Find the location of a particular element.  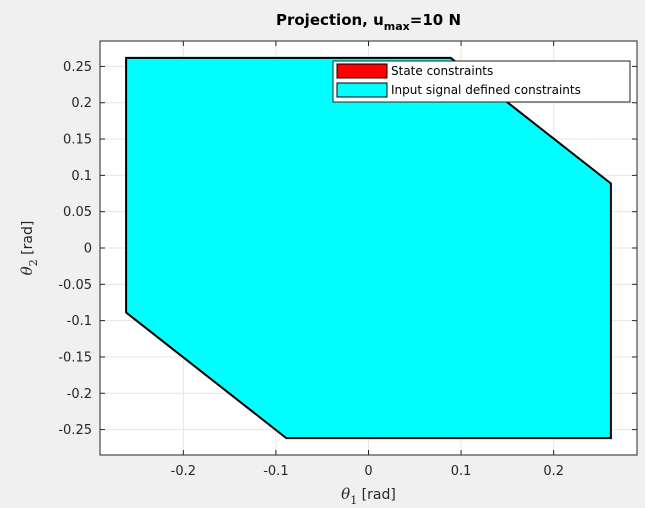

y-tick-label: -0.05 is located at coordinates (75, 285).